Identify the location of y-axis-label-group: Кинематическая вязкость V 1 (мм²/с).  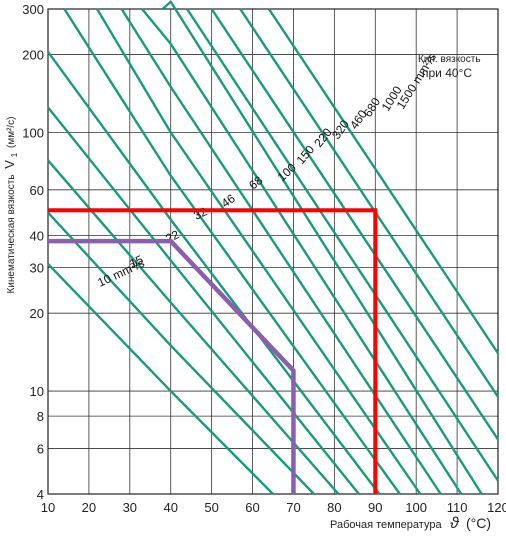
(11, 204).